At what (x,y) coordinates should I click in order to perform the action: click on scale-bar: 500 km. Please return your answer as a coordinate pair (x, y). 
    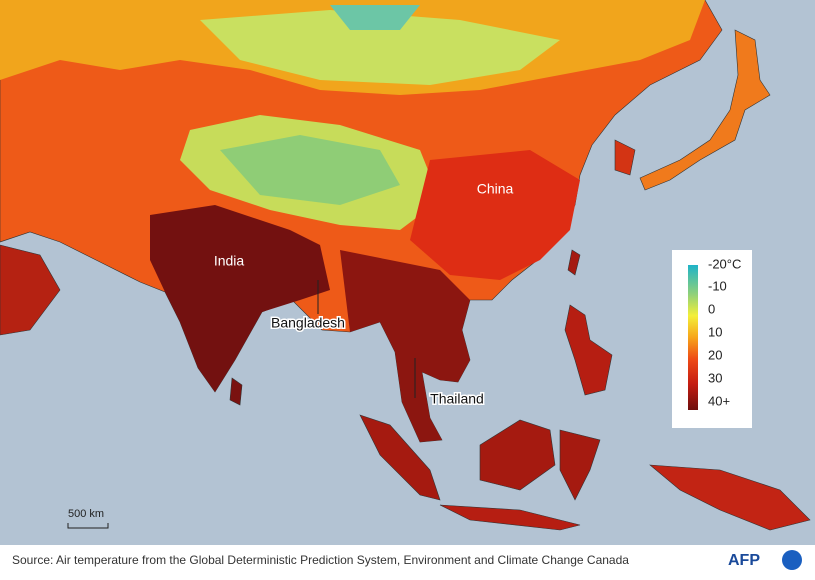
    Looking at the image, I should click on (88, 518).